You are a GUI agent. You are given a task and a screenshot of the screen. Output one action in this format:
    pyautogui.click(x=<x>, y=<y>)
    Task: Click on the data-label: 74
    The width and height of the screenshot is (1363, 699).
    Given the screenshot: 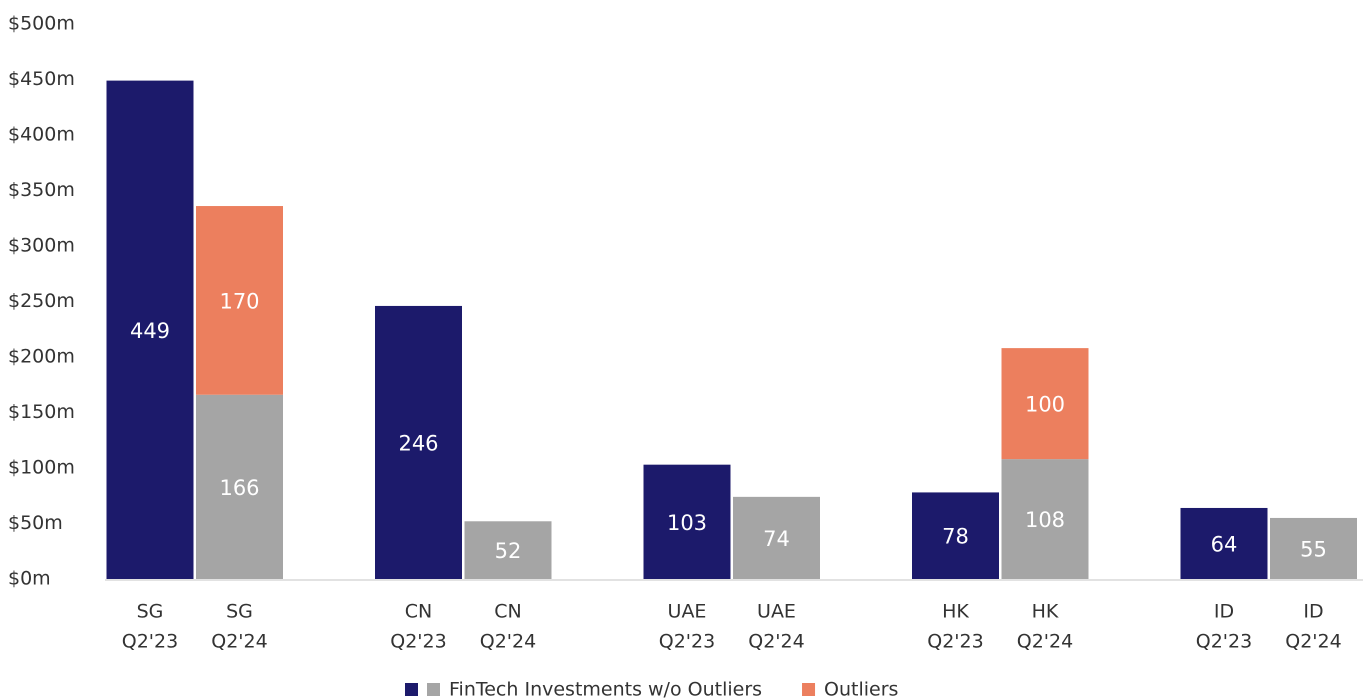 What is the action you would take?
    pyautogui.click(x=776, y=539)
    